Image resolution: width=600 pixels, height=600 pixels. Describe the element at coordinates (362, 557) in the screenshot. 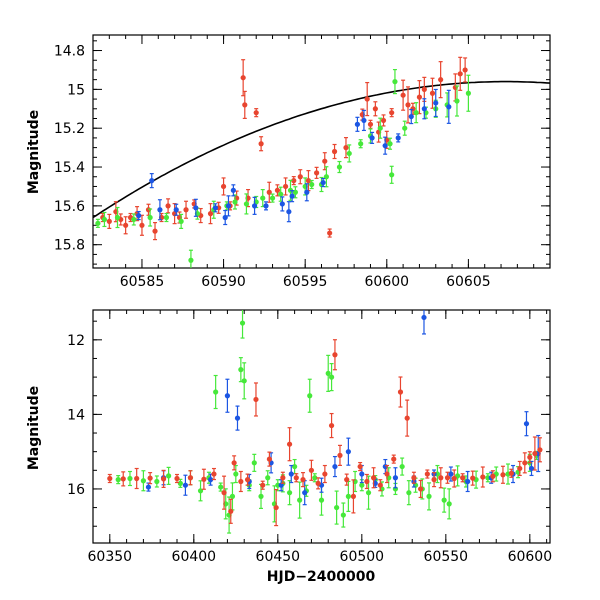

I see `x-tick-label: 60500` at that location.